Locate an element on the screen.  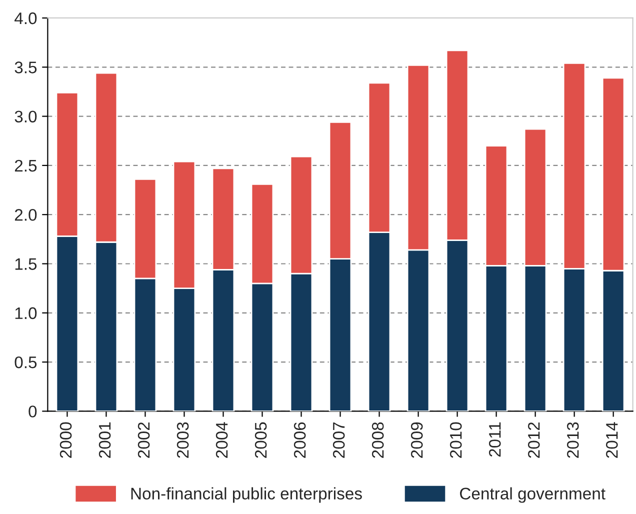
x-tick-label: 2008 is located at coordinates (378, 440).